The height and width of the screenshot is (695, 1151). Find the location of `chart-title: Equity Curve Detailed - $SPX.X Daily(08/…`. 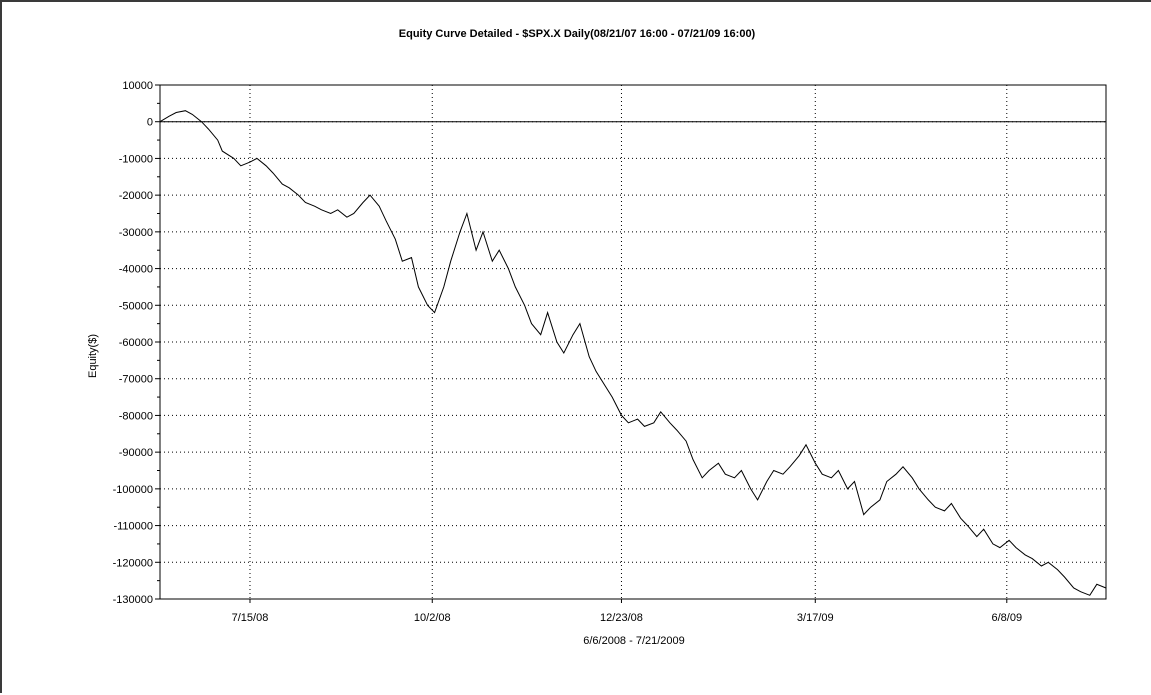

chart-title: Equity Curve Detailed - $SPX.X Daily(08/… is located at coordinates (577, 34).